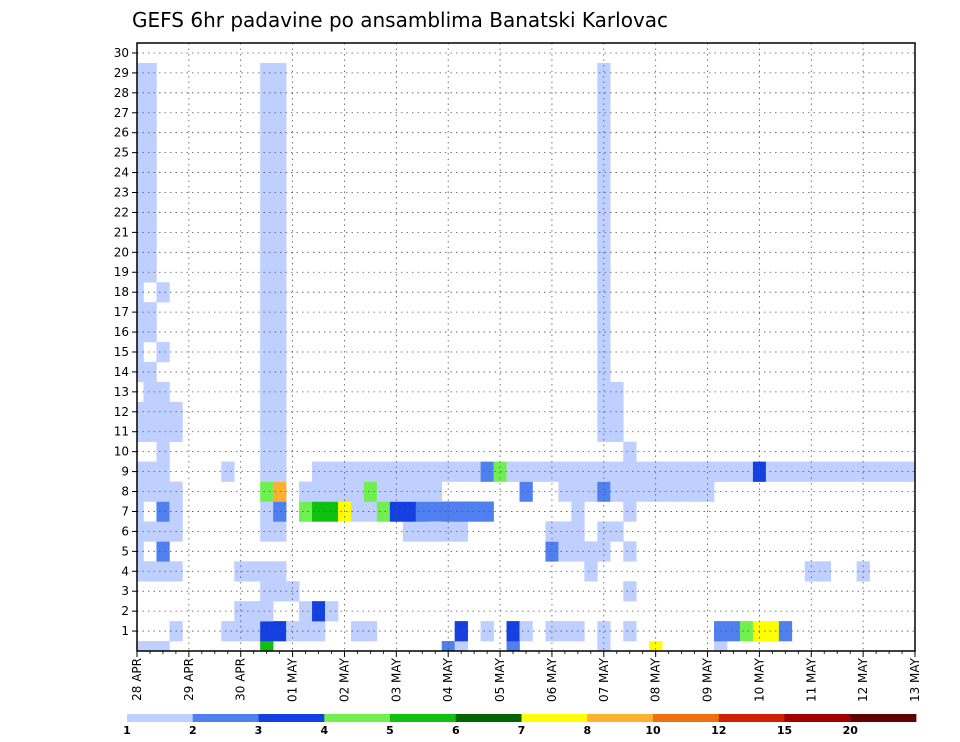 Image resolution: width=960 pixels, height=742 pixels. What do you see at coordinates (500, 679) in the screenshot?
I see `x-tick-label: 05 MAY` at bounding box center [500, 679].